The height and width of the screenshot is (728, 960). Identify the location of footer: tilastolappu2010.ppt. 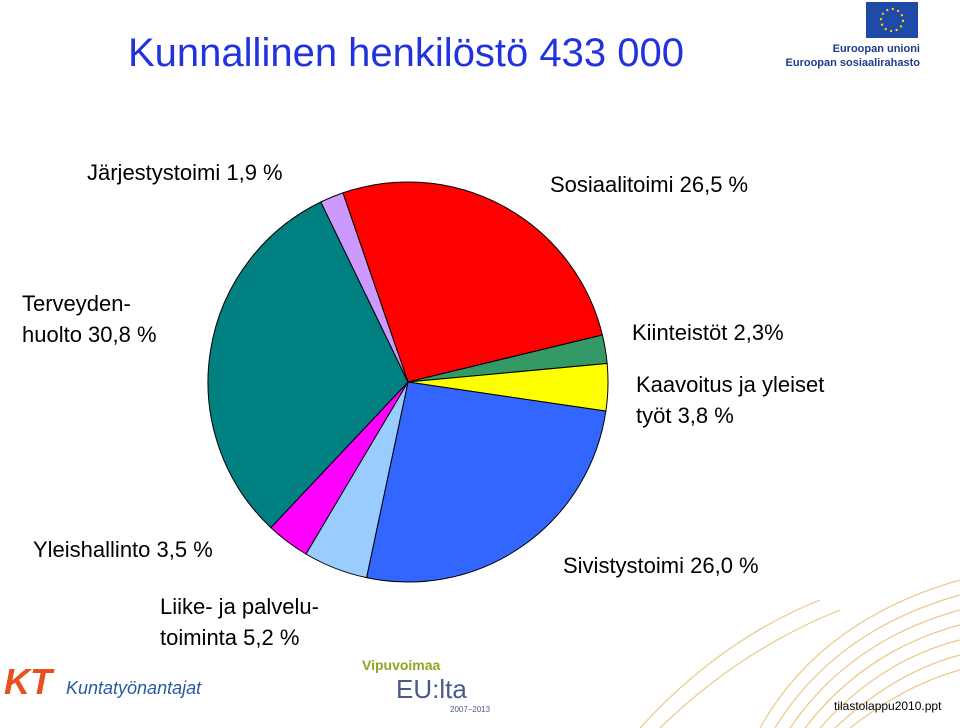
(888, 706).